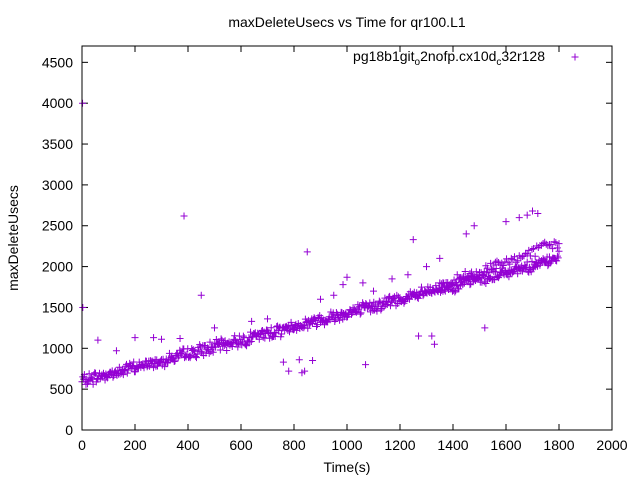 This screenshot has width=640, height=480. I want to click on x-tick-label: 200, so click(135, 445).